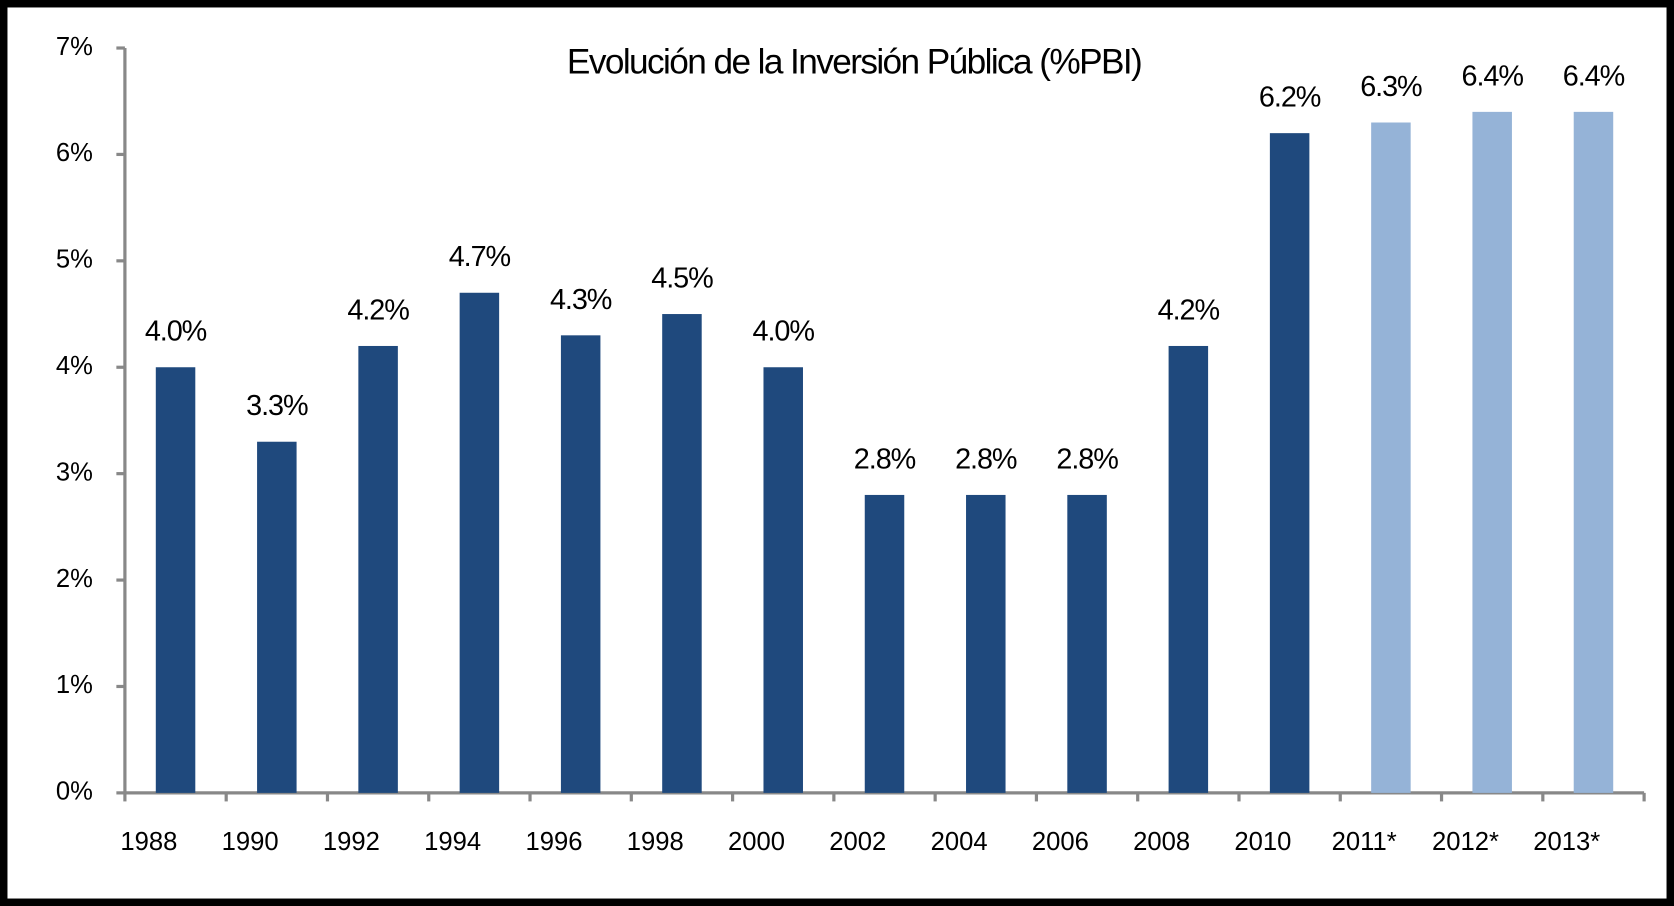  I want to click on y-tick-label: 7%, so click(74, 47).